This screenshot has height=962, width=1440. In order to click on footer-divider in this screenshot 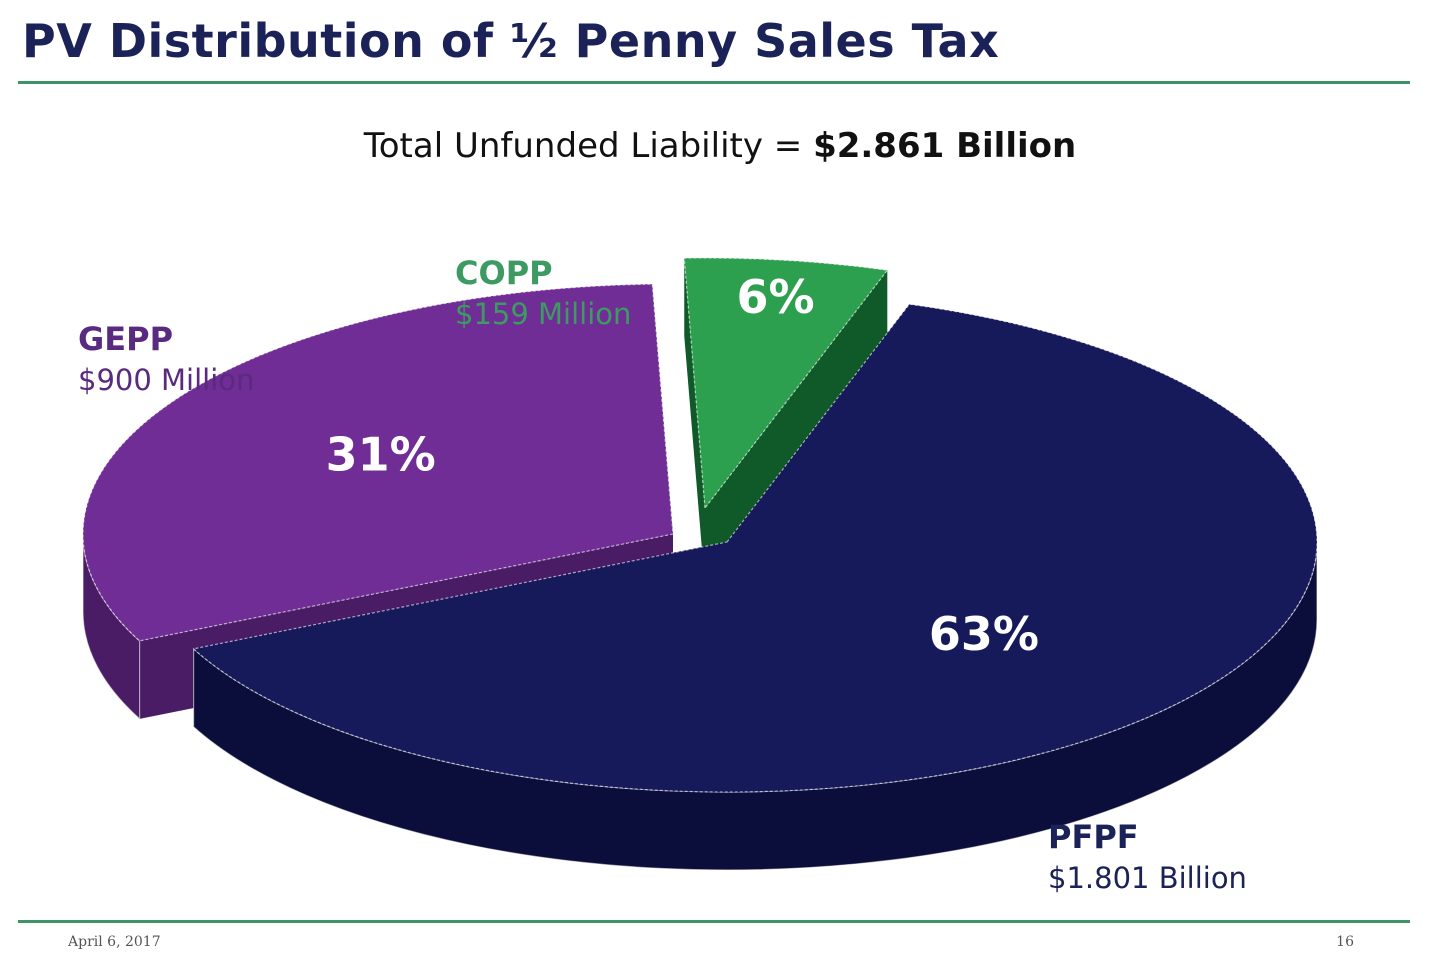, I will do `click(714, 921)`.